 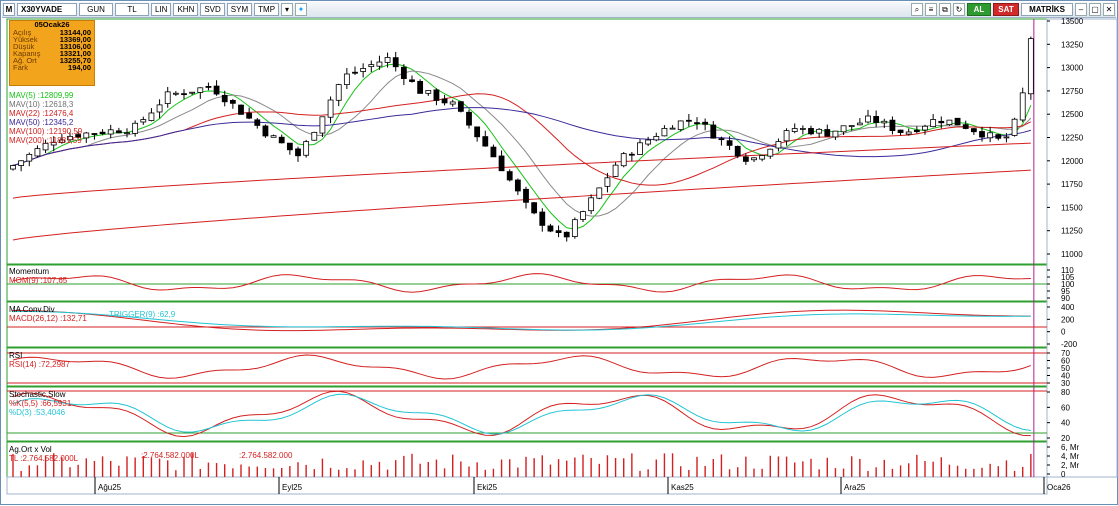 I want to click on indicator-tick-label: 105, so click(x=1068, y=277).